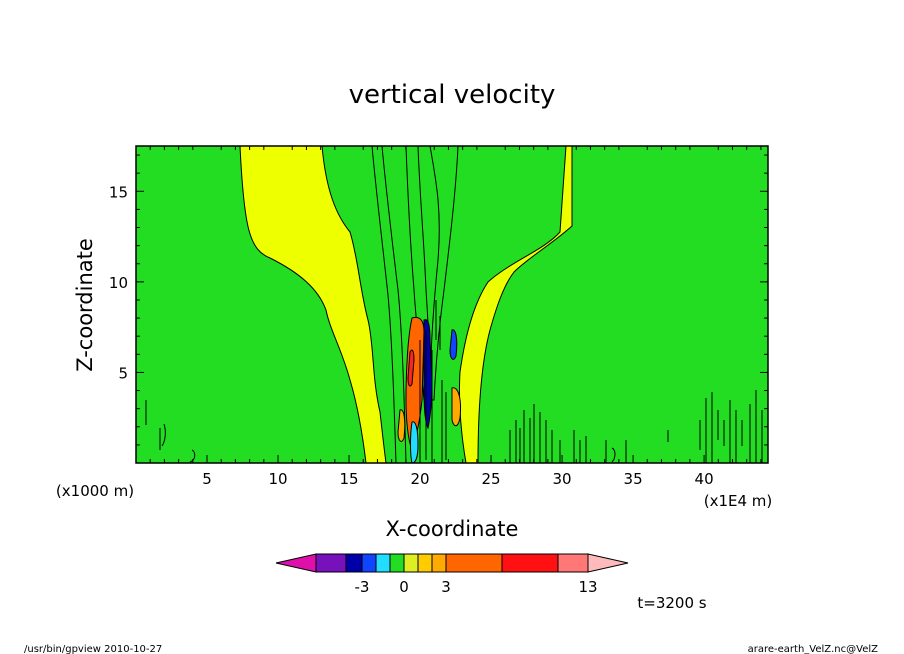  What do you see at coordinates (704, 479) in the screenshot?
I see `x-tick-label-7: 40` at bounding box center [704, 479].